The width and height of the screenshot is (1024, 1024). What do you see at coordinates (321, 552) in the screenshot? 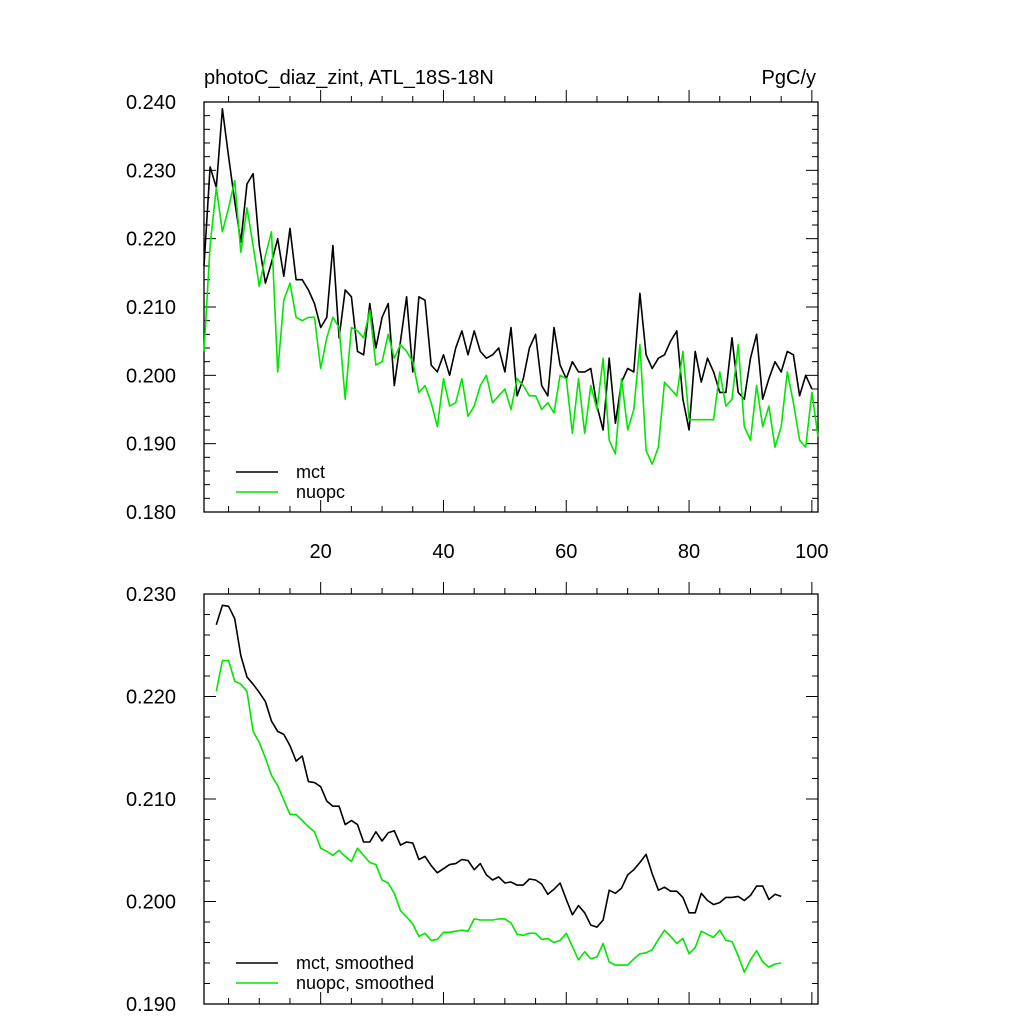
I see `x-tick-label: 20` at bounding box center [321, 552].